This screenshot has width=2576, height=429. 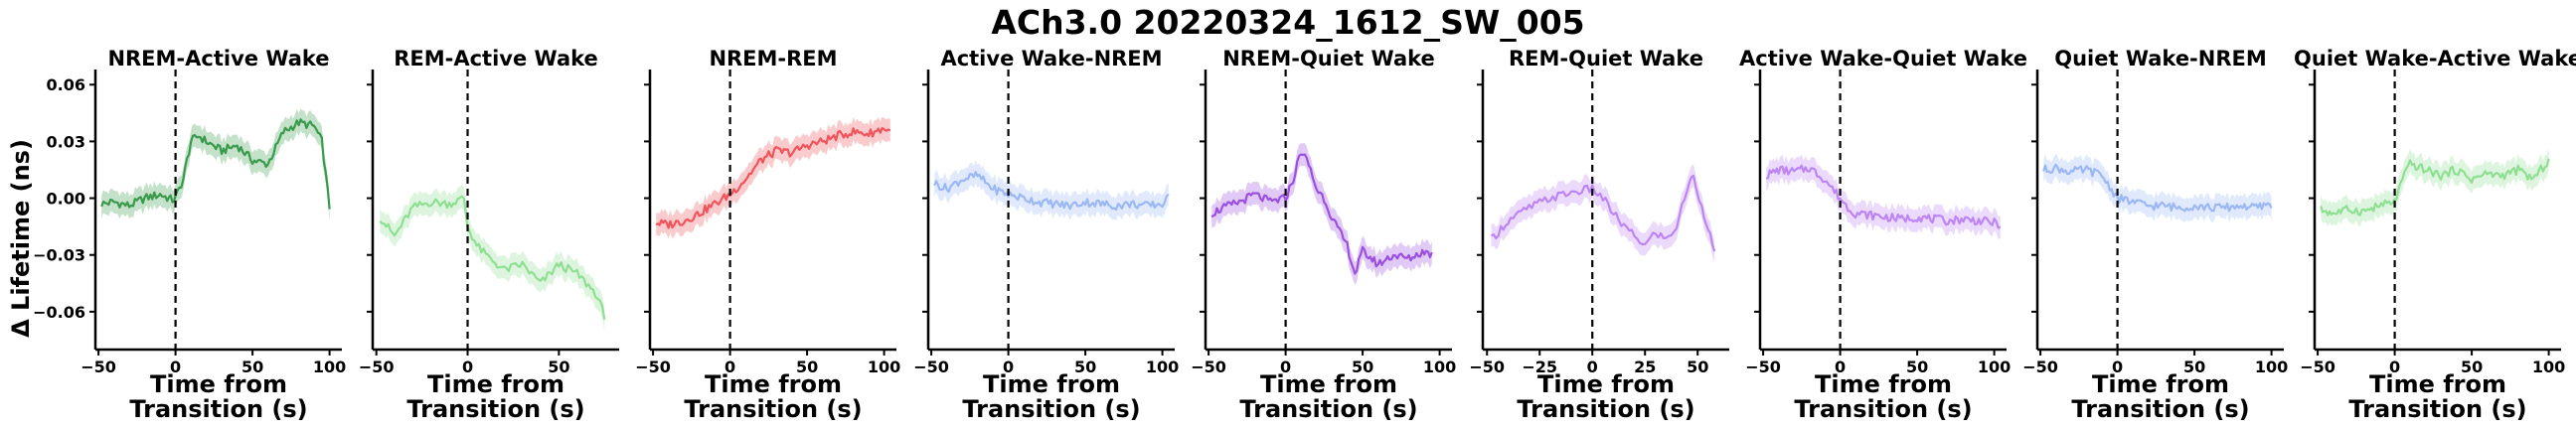 I want to click on subplot-title: Quiet Wake-NREM, so click(x=2160, y=59).